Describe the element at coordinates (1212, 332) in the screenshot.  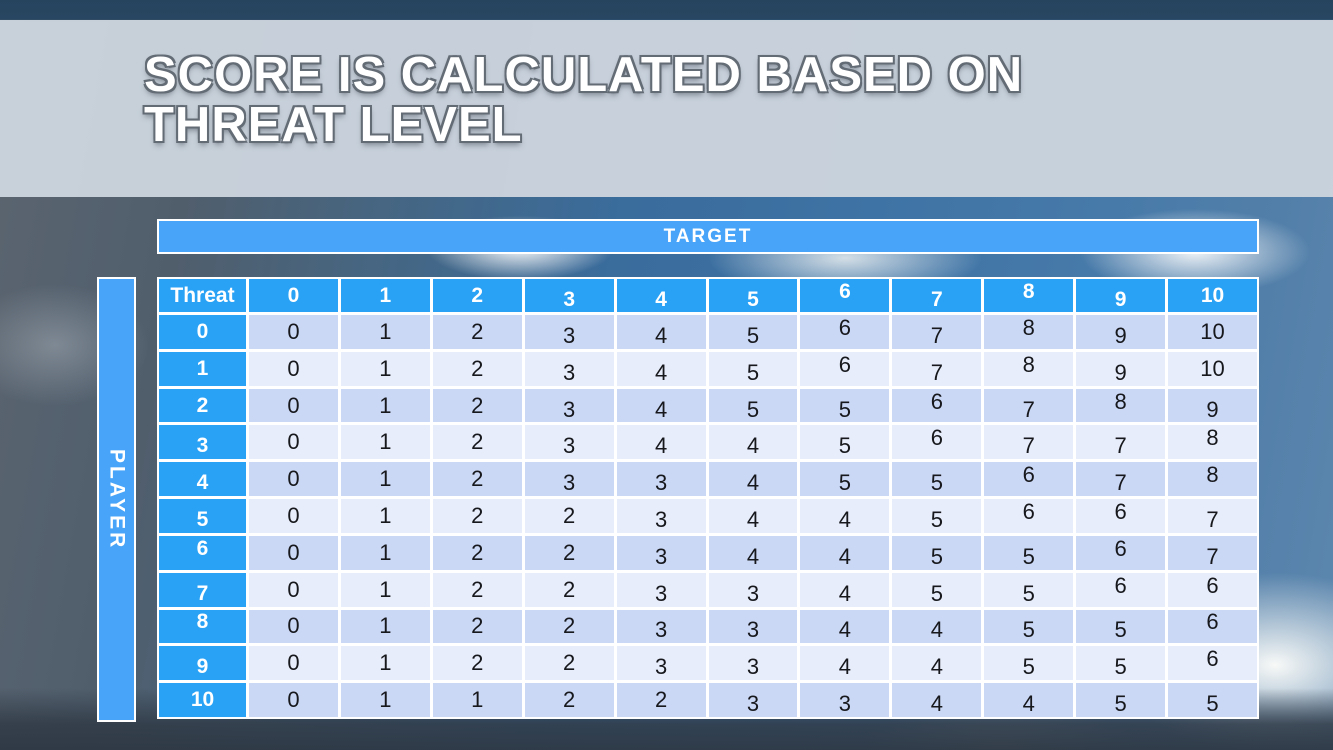
I see `score-cell: 10` at that location.